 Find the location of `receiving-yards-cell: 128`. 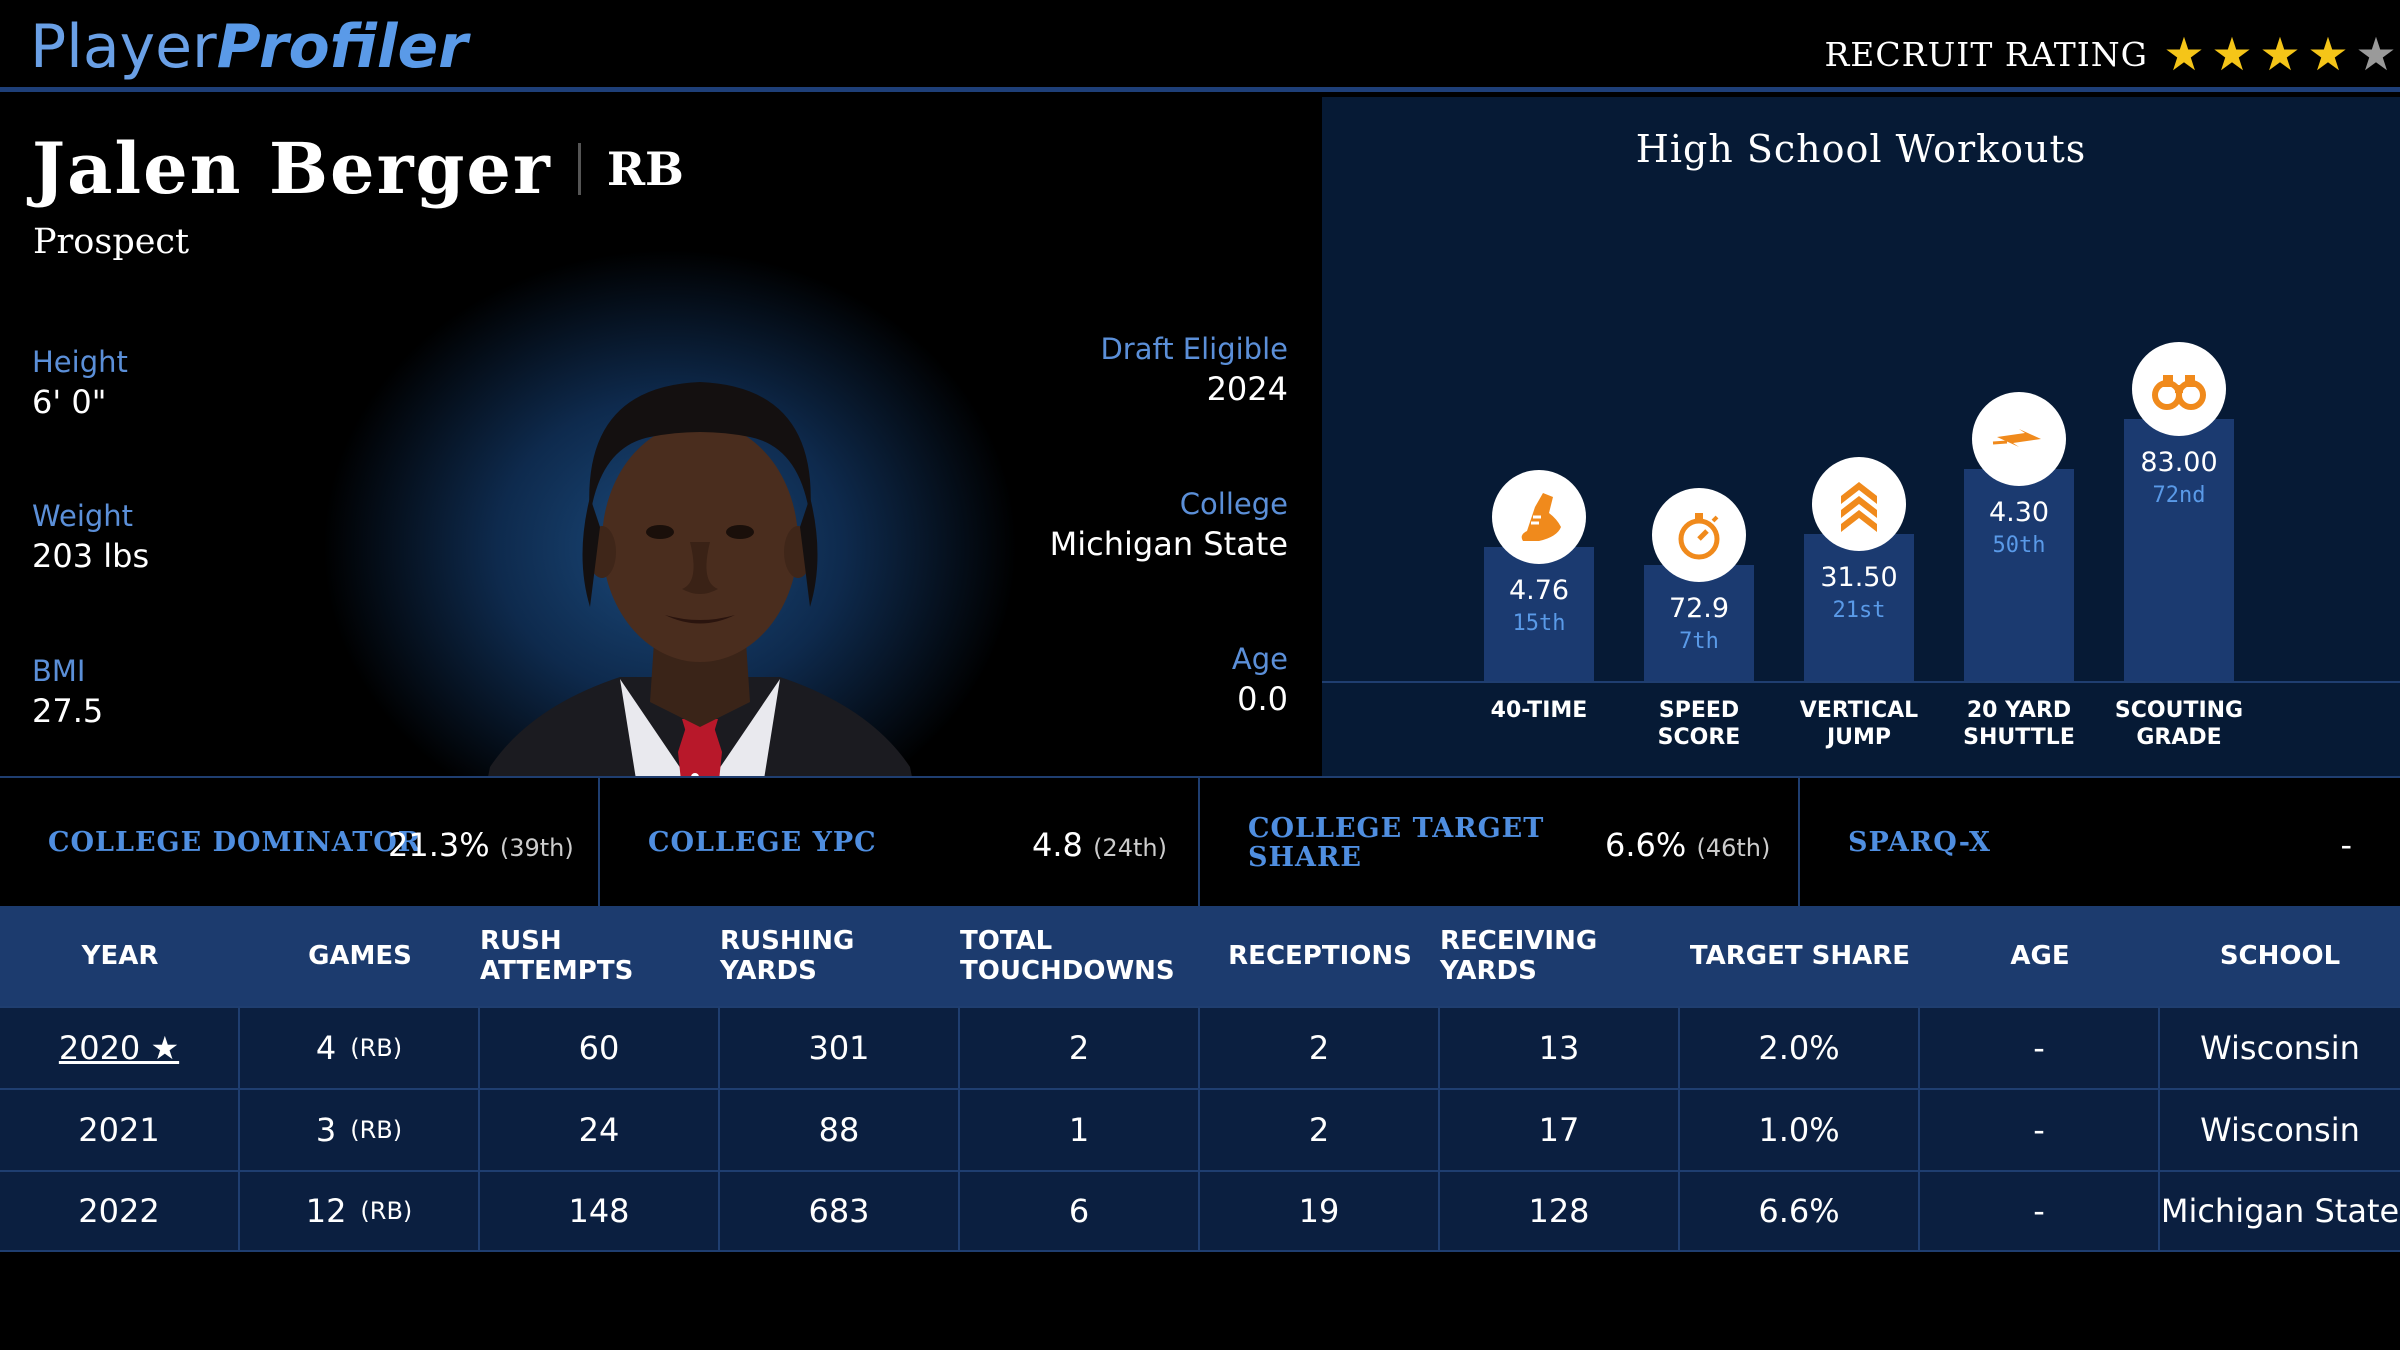

receiving-yards-cell: 128 is located at coordinates (1560, 1211).